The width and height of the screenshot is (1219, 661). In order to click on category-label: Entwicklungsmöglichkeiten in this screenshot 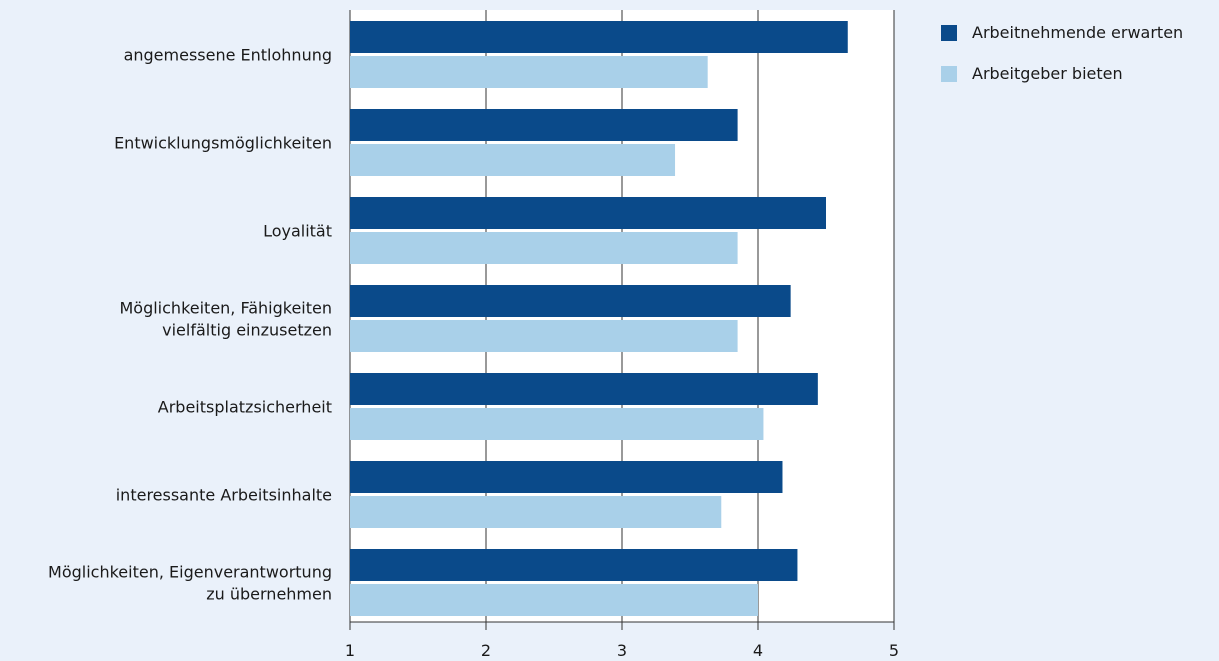, I will do `click(223, 143)`.